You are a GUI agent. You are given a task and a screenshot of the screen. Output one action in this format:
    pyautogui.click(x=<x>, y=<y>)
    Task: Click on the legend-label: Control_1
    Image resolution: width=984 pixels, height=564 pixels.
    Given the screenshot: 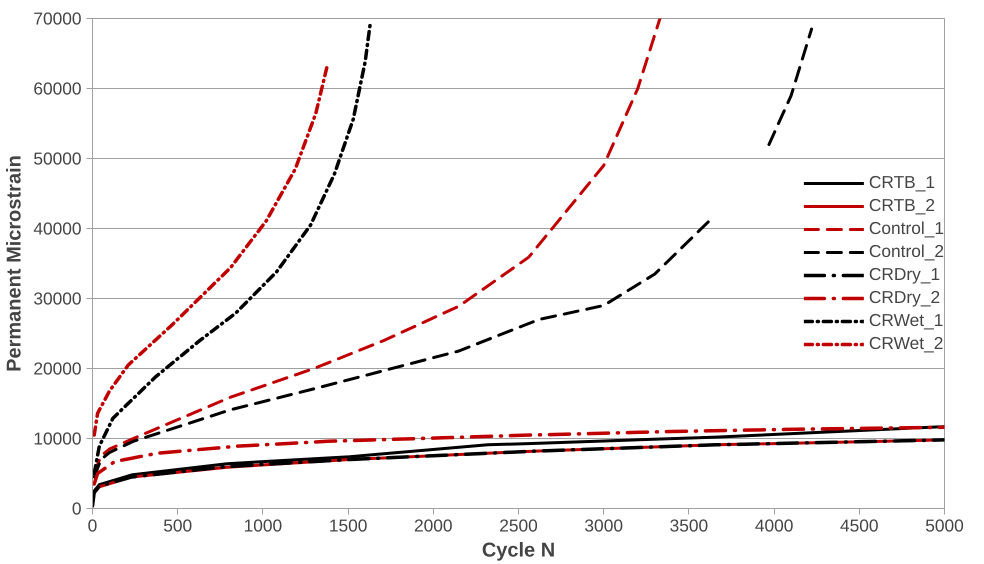 What is the action you would take?
    pyautogui.click(x=906, y=228)
    